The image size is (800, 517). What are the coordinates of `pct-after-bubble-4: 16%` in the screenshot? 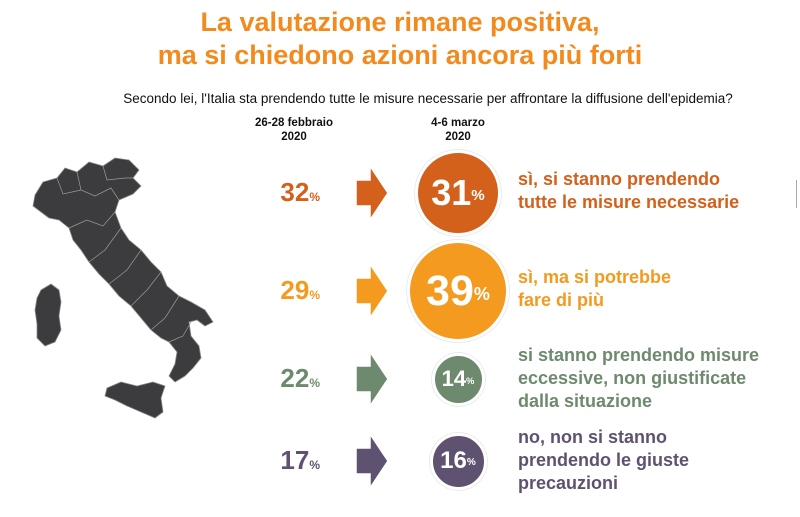 It's located at (458, 461).